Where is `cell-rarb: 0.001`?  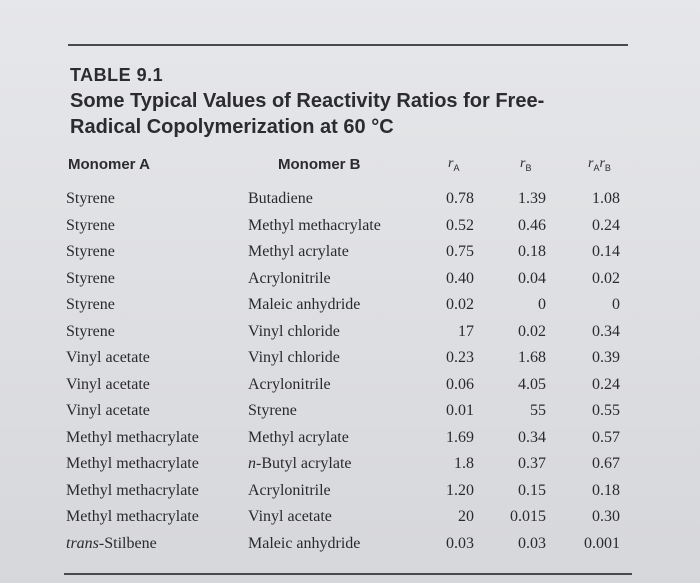 cell-rarb: 0.001 is located at coordinates (602, 543).